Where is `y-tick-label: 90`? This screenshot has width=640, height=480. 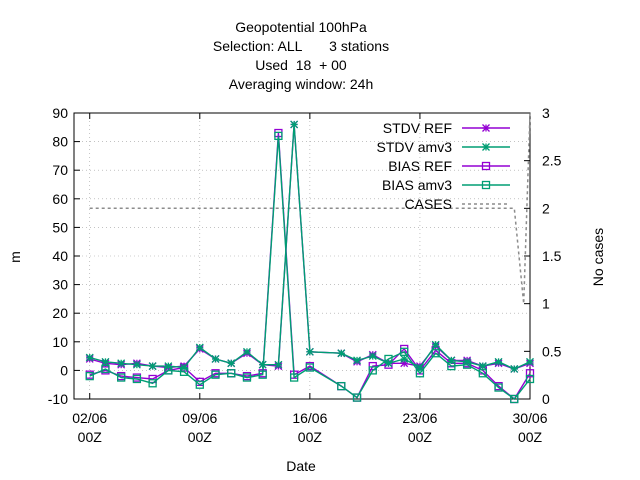 y-tick-label: 90 is located at coordinates (60, 113).